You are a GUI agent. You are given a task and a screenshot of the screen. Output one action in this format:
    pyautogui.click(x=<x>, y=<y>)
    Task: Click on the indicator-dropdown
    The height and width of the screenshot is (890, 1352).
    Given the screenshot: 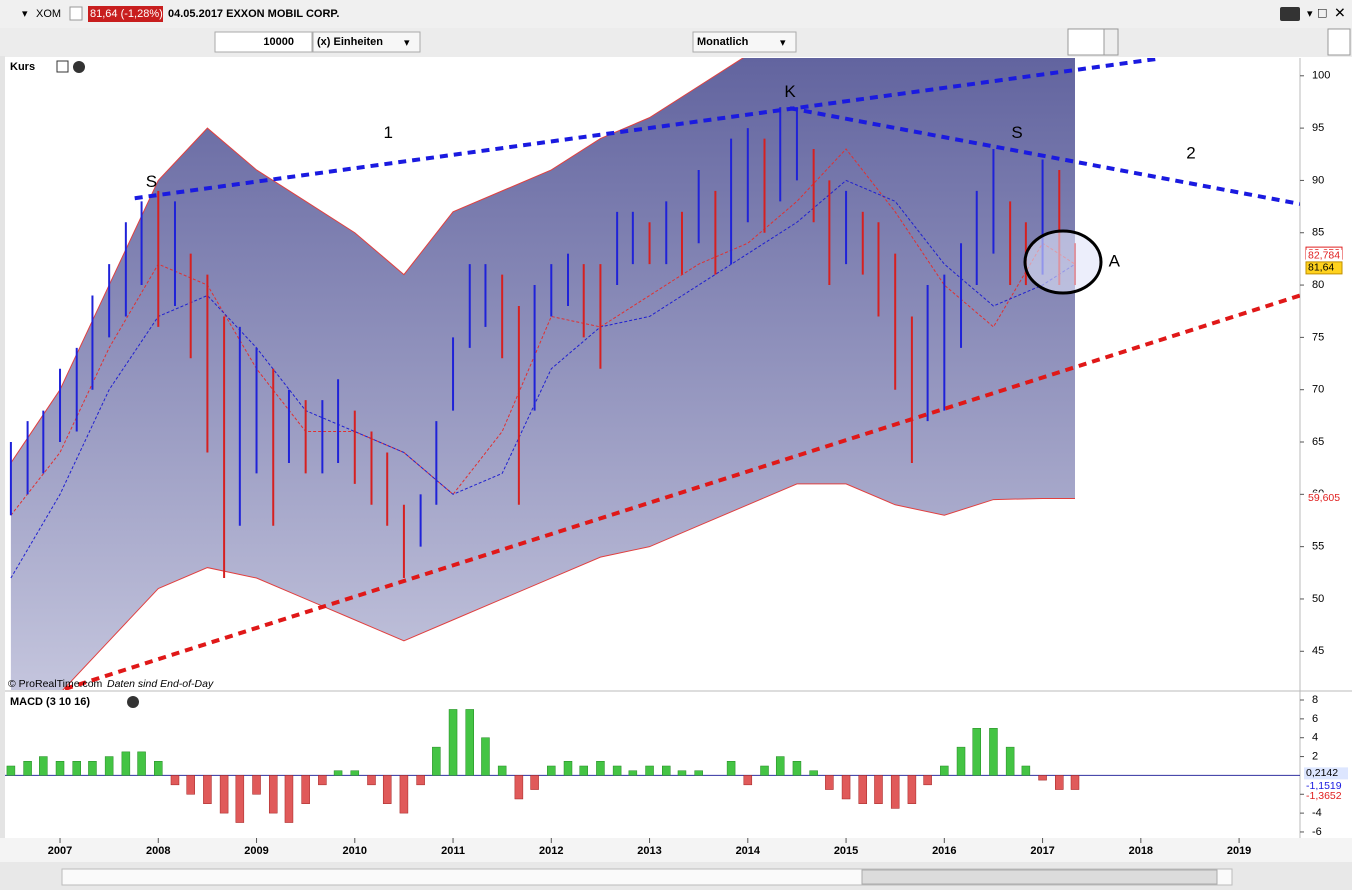 What is the action you would take?
    pyautogui.click(x=1111, y=42)
    